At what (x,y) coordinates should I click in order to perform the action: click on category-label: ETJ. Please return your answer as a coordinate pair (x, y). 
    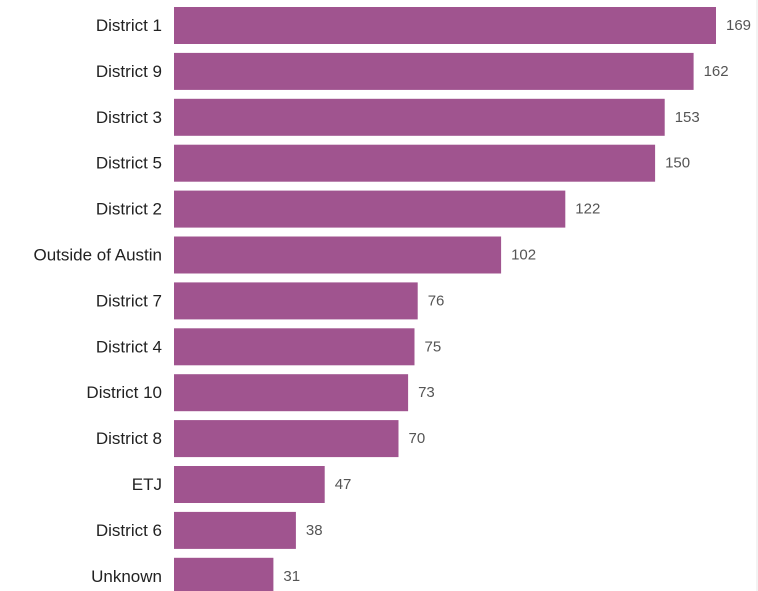
    Looking at the image, I should click on (147, 484).